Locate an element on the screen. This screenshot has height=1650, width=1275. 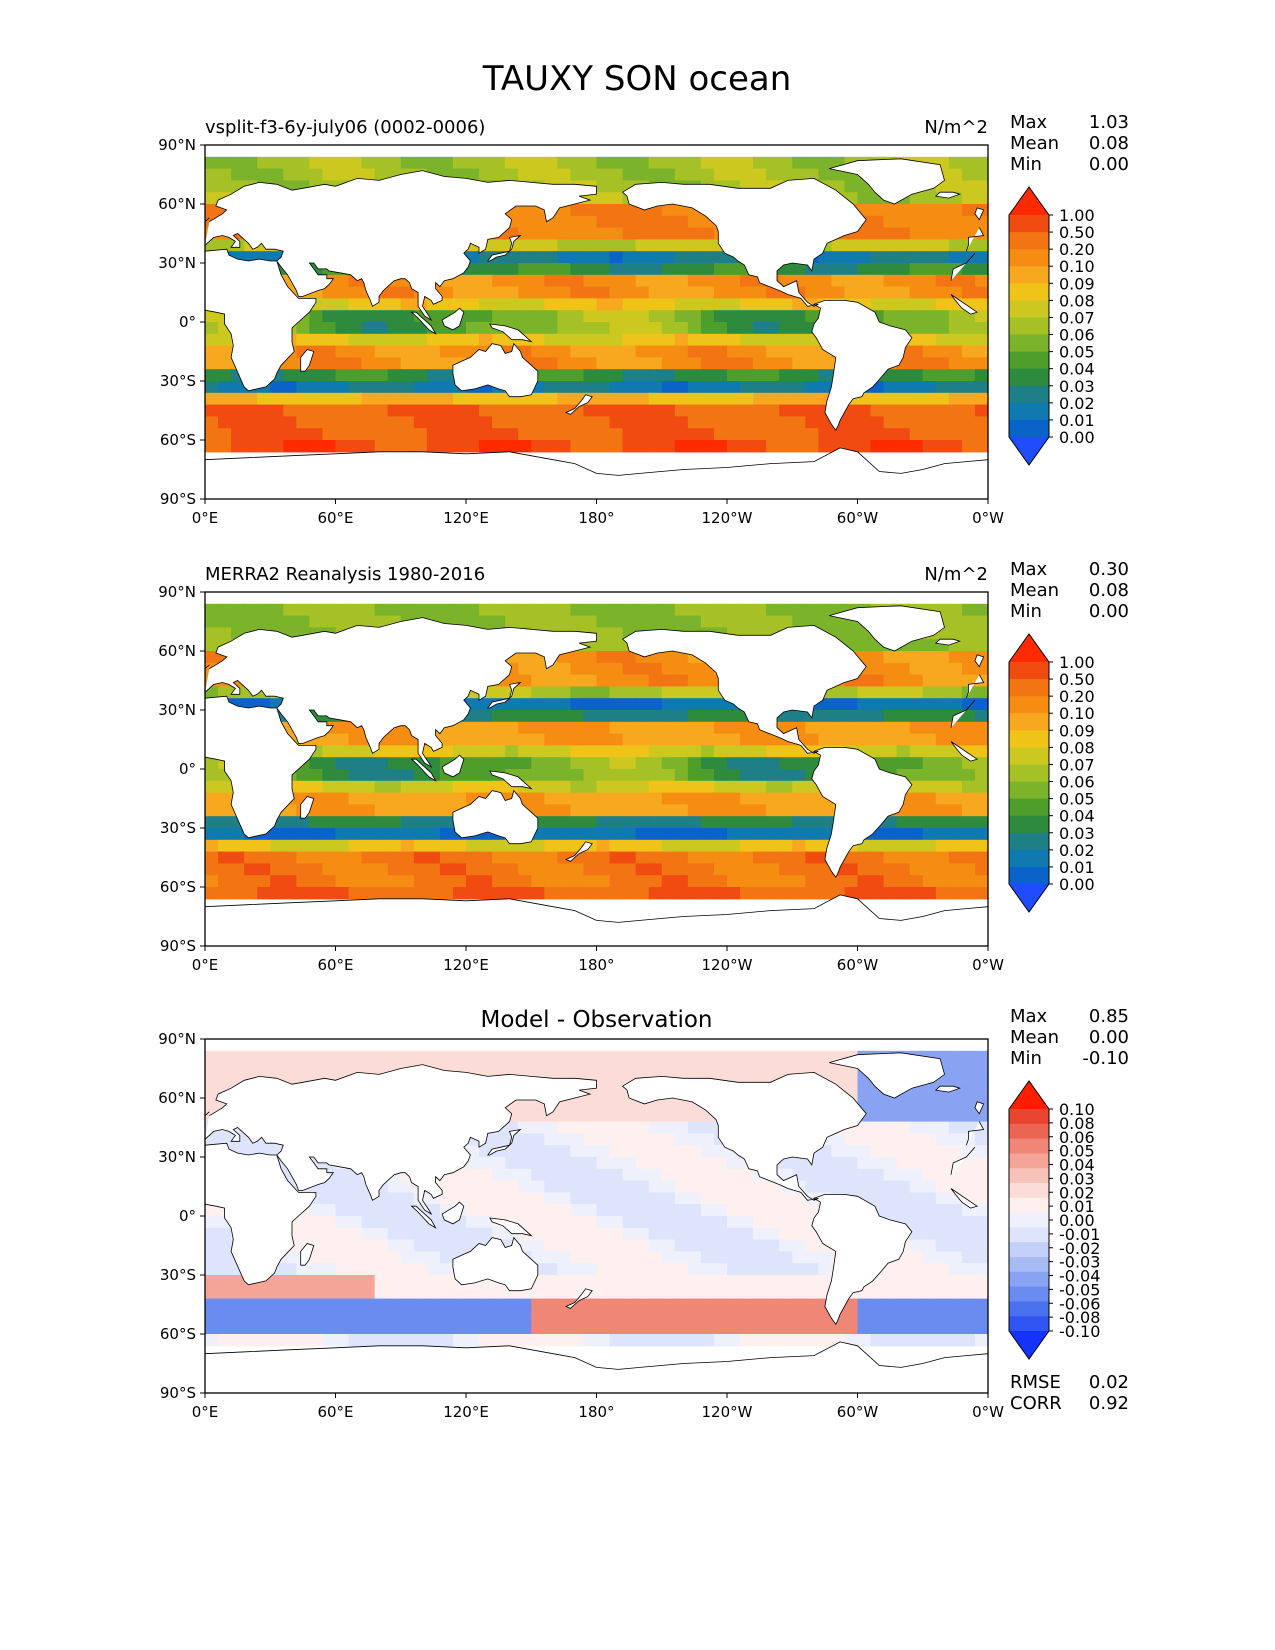
stat-value: 0.08 is located at coordinates (1109, 143).